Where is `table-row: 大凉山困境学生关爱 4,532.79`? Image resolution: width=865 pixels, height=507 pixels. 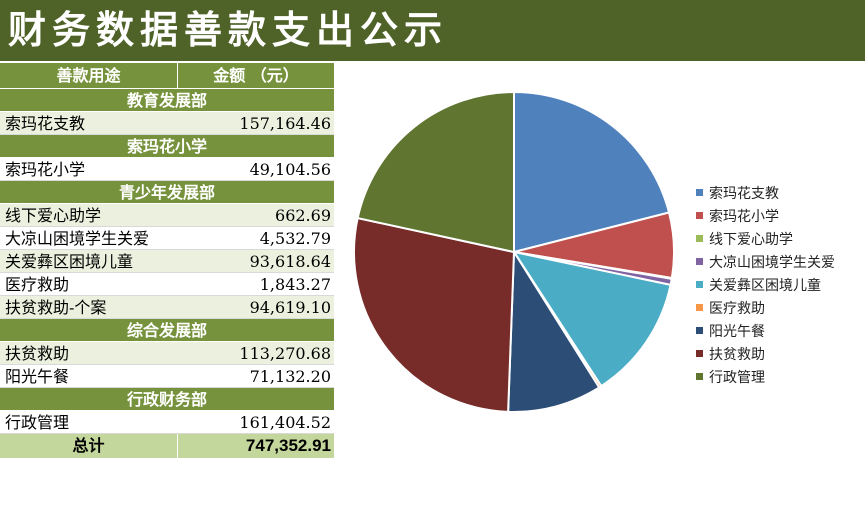 table-row: 大凉山困境学生关爱 4,532.79 is located at coordinates (167, 238).